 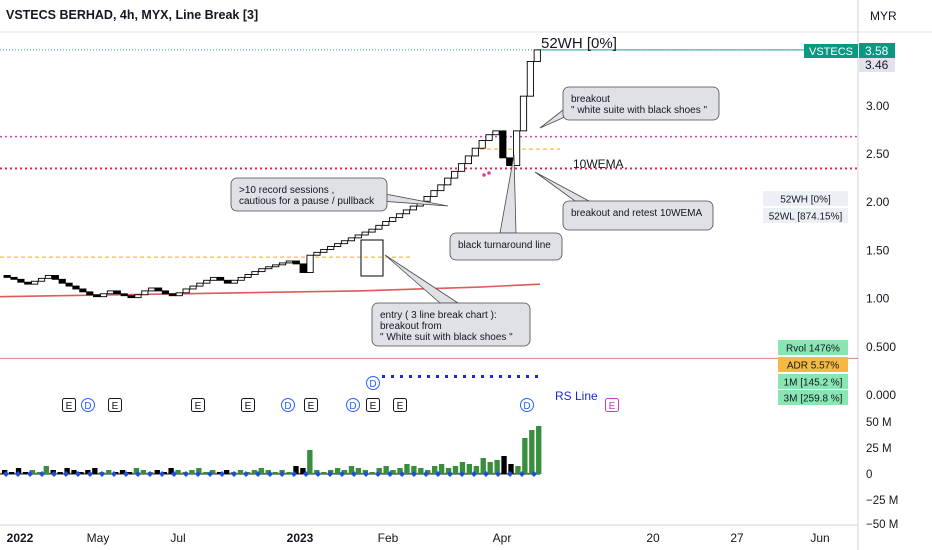 I want to click on callout-record-box, so click(x=309, y=194).